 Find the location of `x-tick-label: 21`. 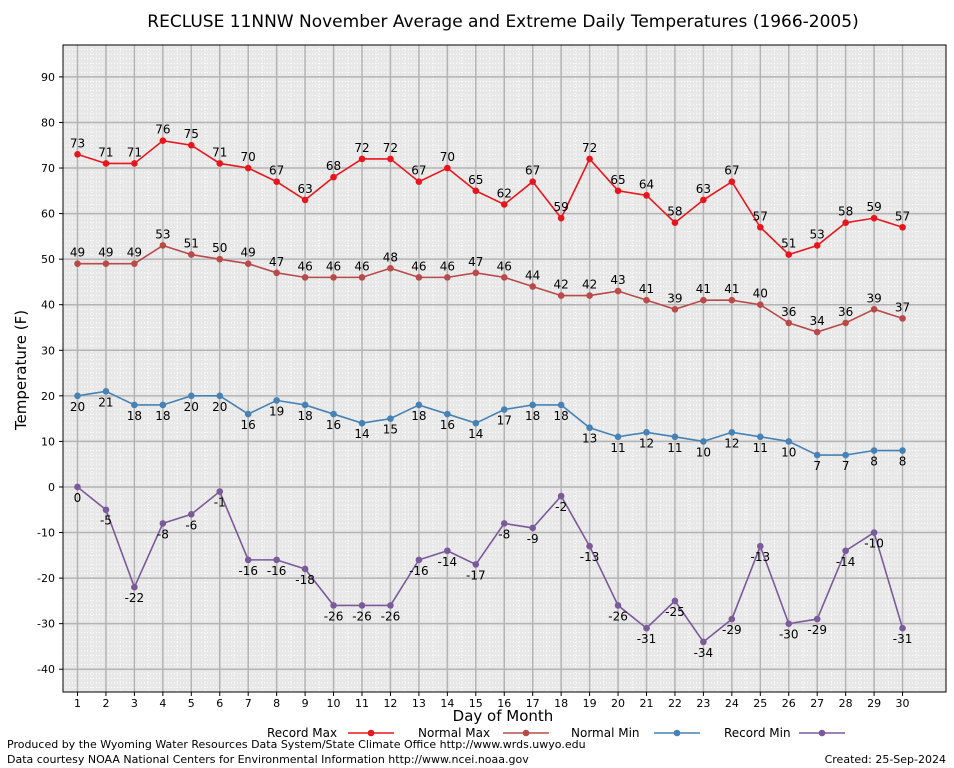

x-tick-label: 21 is located at coordinates (647, 703).